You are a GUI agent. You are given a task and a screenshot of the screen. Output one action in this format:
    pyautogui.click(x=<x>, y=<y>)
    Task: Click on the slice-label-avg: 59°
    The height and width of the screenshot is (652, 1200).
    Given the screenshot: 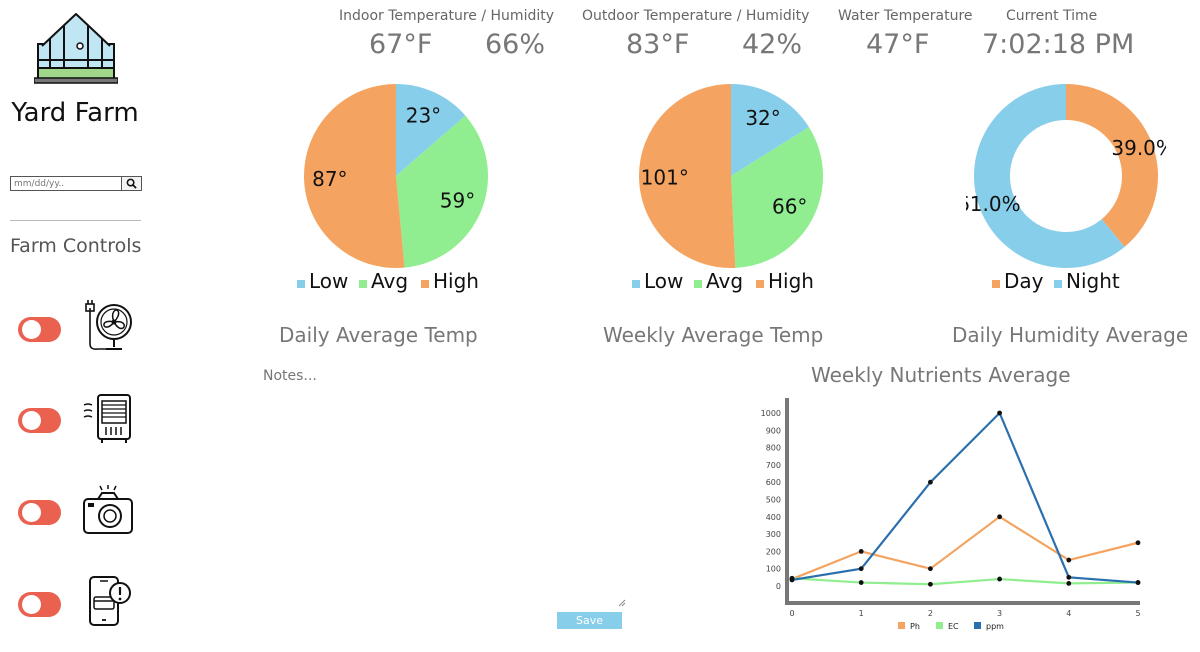 What is the action you would take?
    pyautogui.click(x=457, y=201)
    